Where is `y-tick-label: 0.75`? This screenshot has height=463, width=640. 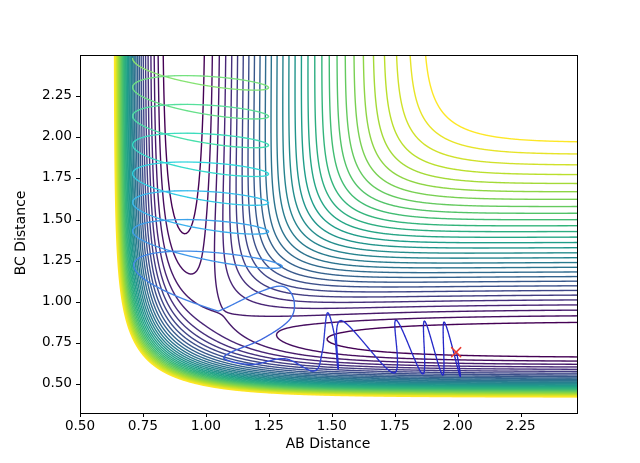
y-tick-label: 0.75 is located at coordinates (56, 341).